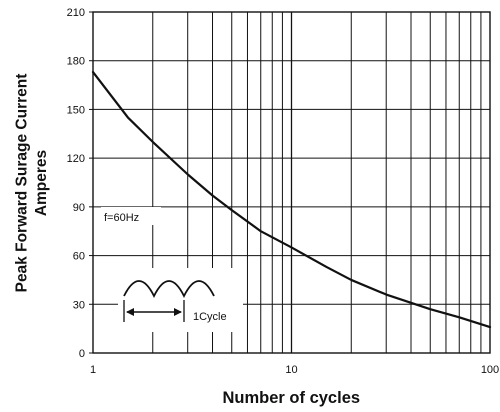  I want to click on frequency-label-bg, so click(131, 216).